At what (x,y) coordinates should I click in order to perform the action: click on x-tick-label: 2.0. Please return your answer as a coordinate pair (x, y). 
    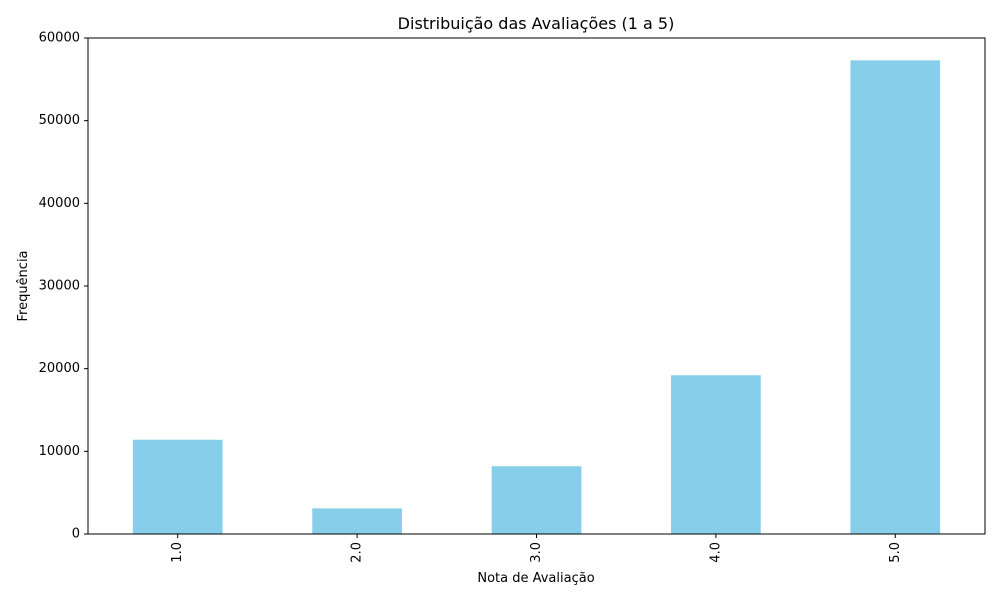
    Looking at the image, I should click on (357, 552).